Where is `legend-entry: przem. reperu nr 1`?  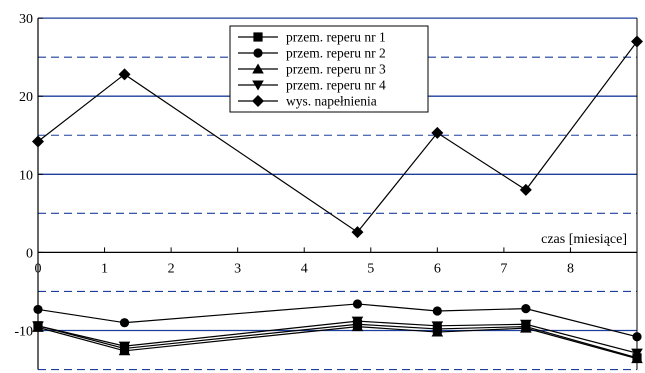
legend-entry: przem. reperu nr 1 is located at coordinates (312, 37).